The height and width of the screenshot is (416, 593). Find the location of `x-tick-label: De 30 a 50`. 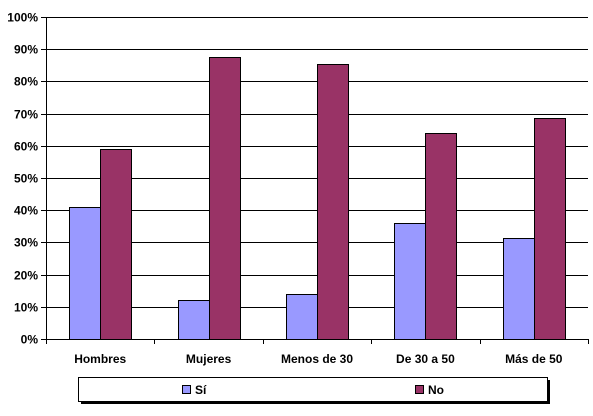

x-tick-label: De 30 a 50 is located at coordinates (425, 359).